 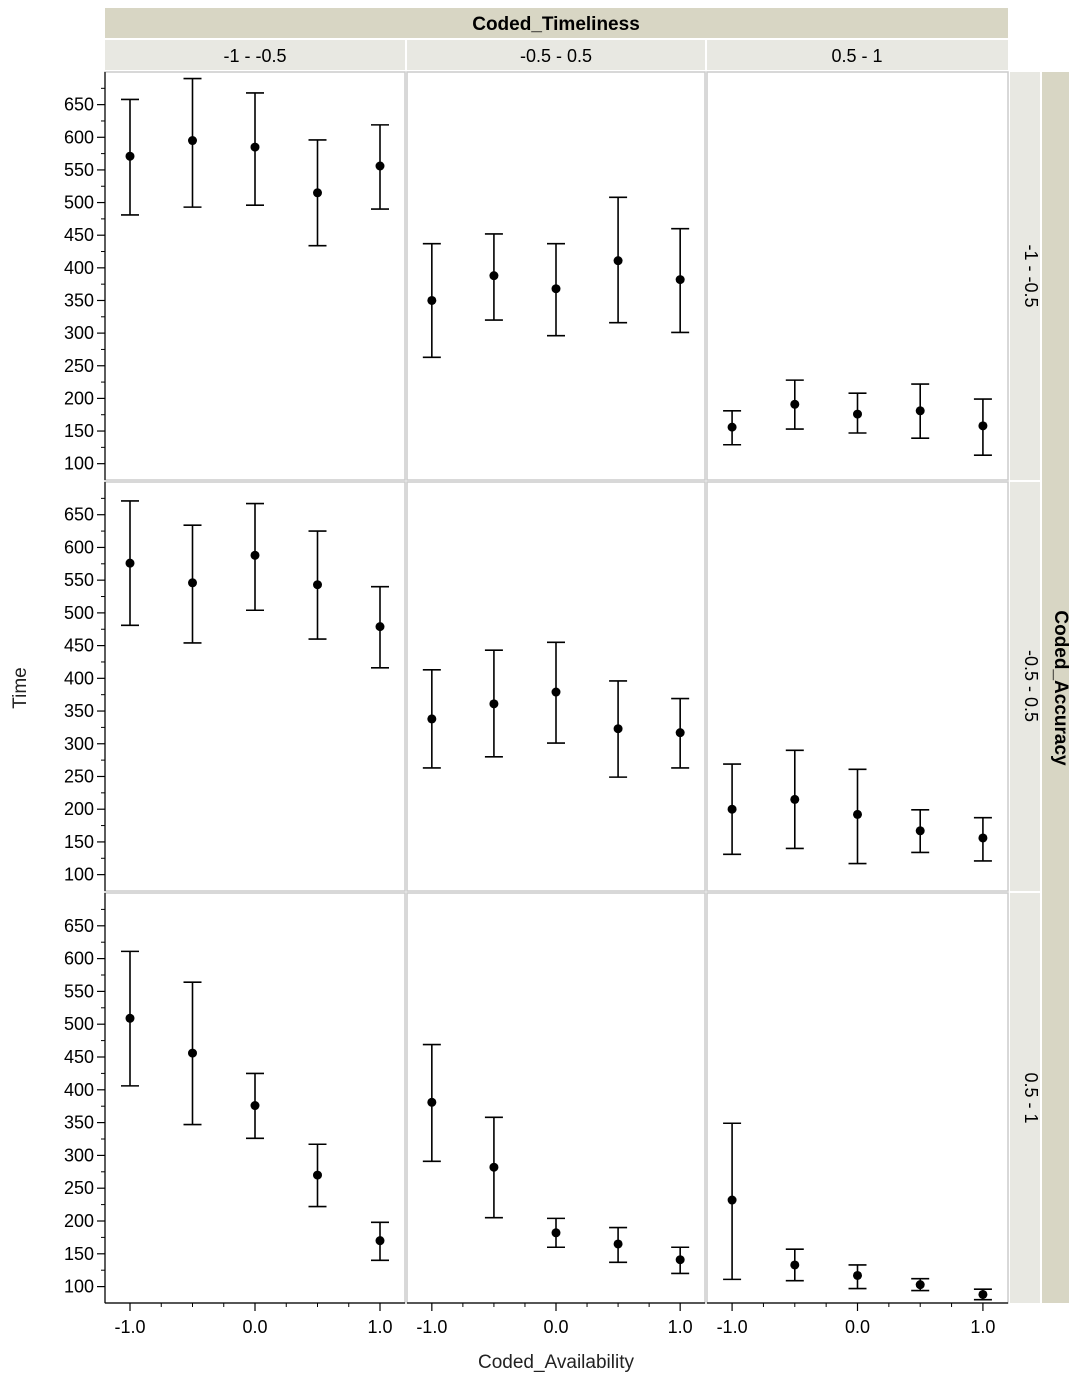 I want to click on y-tick-label-row2-12: 650, so click(x=79, y=515).